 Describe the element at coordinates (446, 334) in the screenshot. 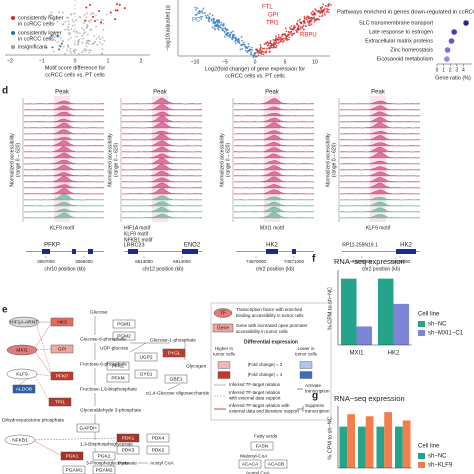

I see `legend-label: sh−MXI1−C1` at that location.